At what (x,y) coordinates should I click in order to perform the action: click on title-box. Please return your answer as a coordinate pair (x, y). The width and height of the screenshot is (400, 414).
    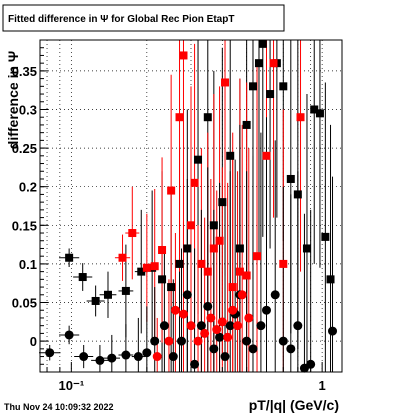
    Looking at the image, I should click on (143, 18).